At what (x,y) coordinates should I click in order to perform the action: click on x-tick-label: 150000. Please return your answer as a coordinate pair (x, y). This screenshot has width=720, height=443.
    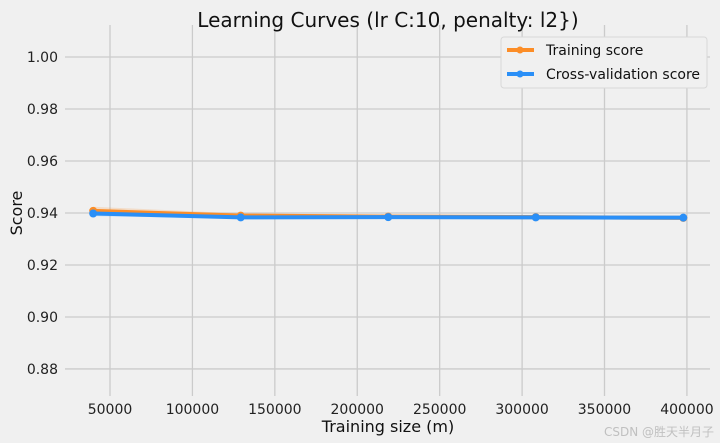
    Looking at the image, I should click on (274, 410).